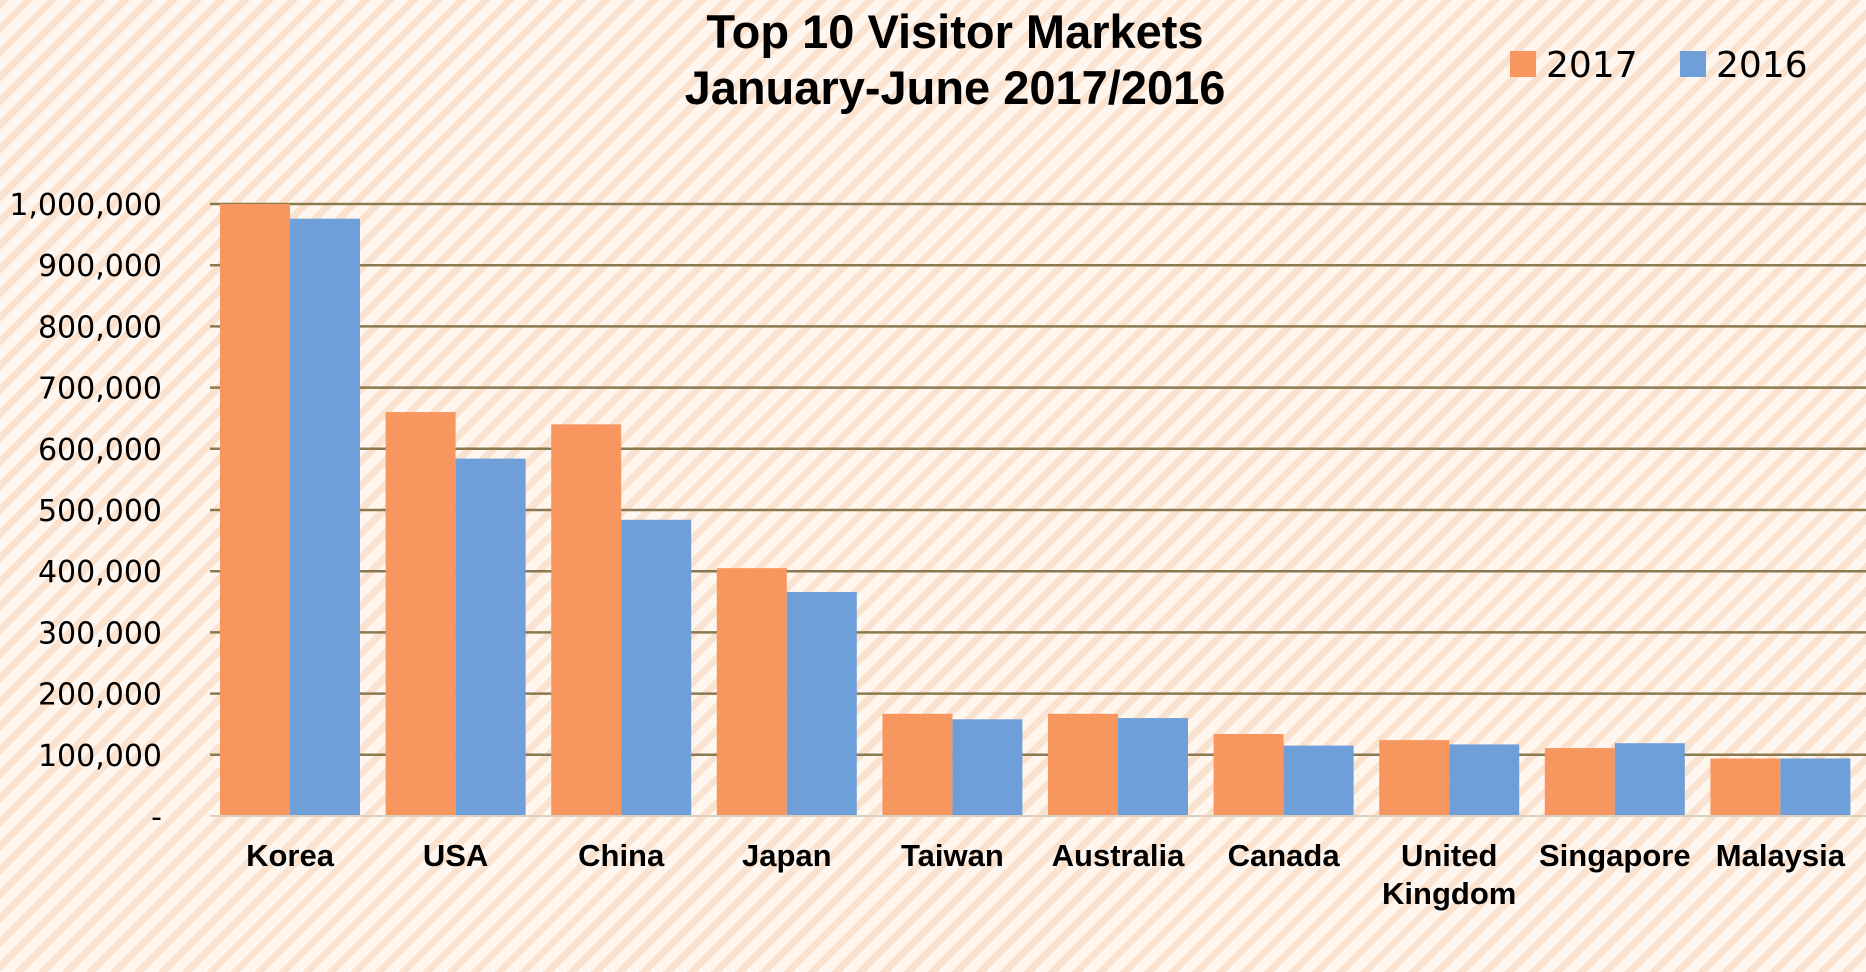  What do you see at coordinates (100, 633) in the screenshot?
I see `y-tick-label: 300,000` at bounding box center [100, 633].